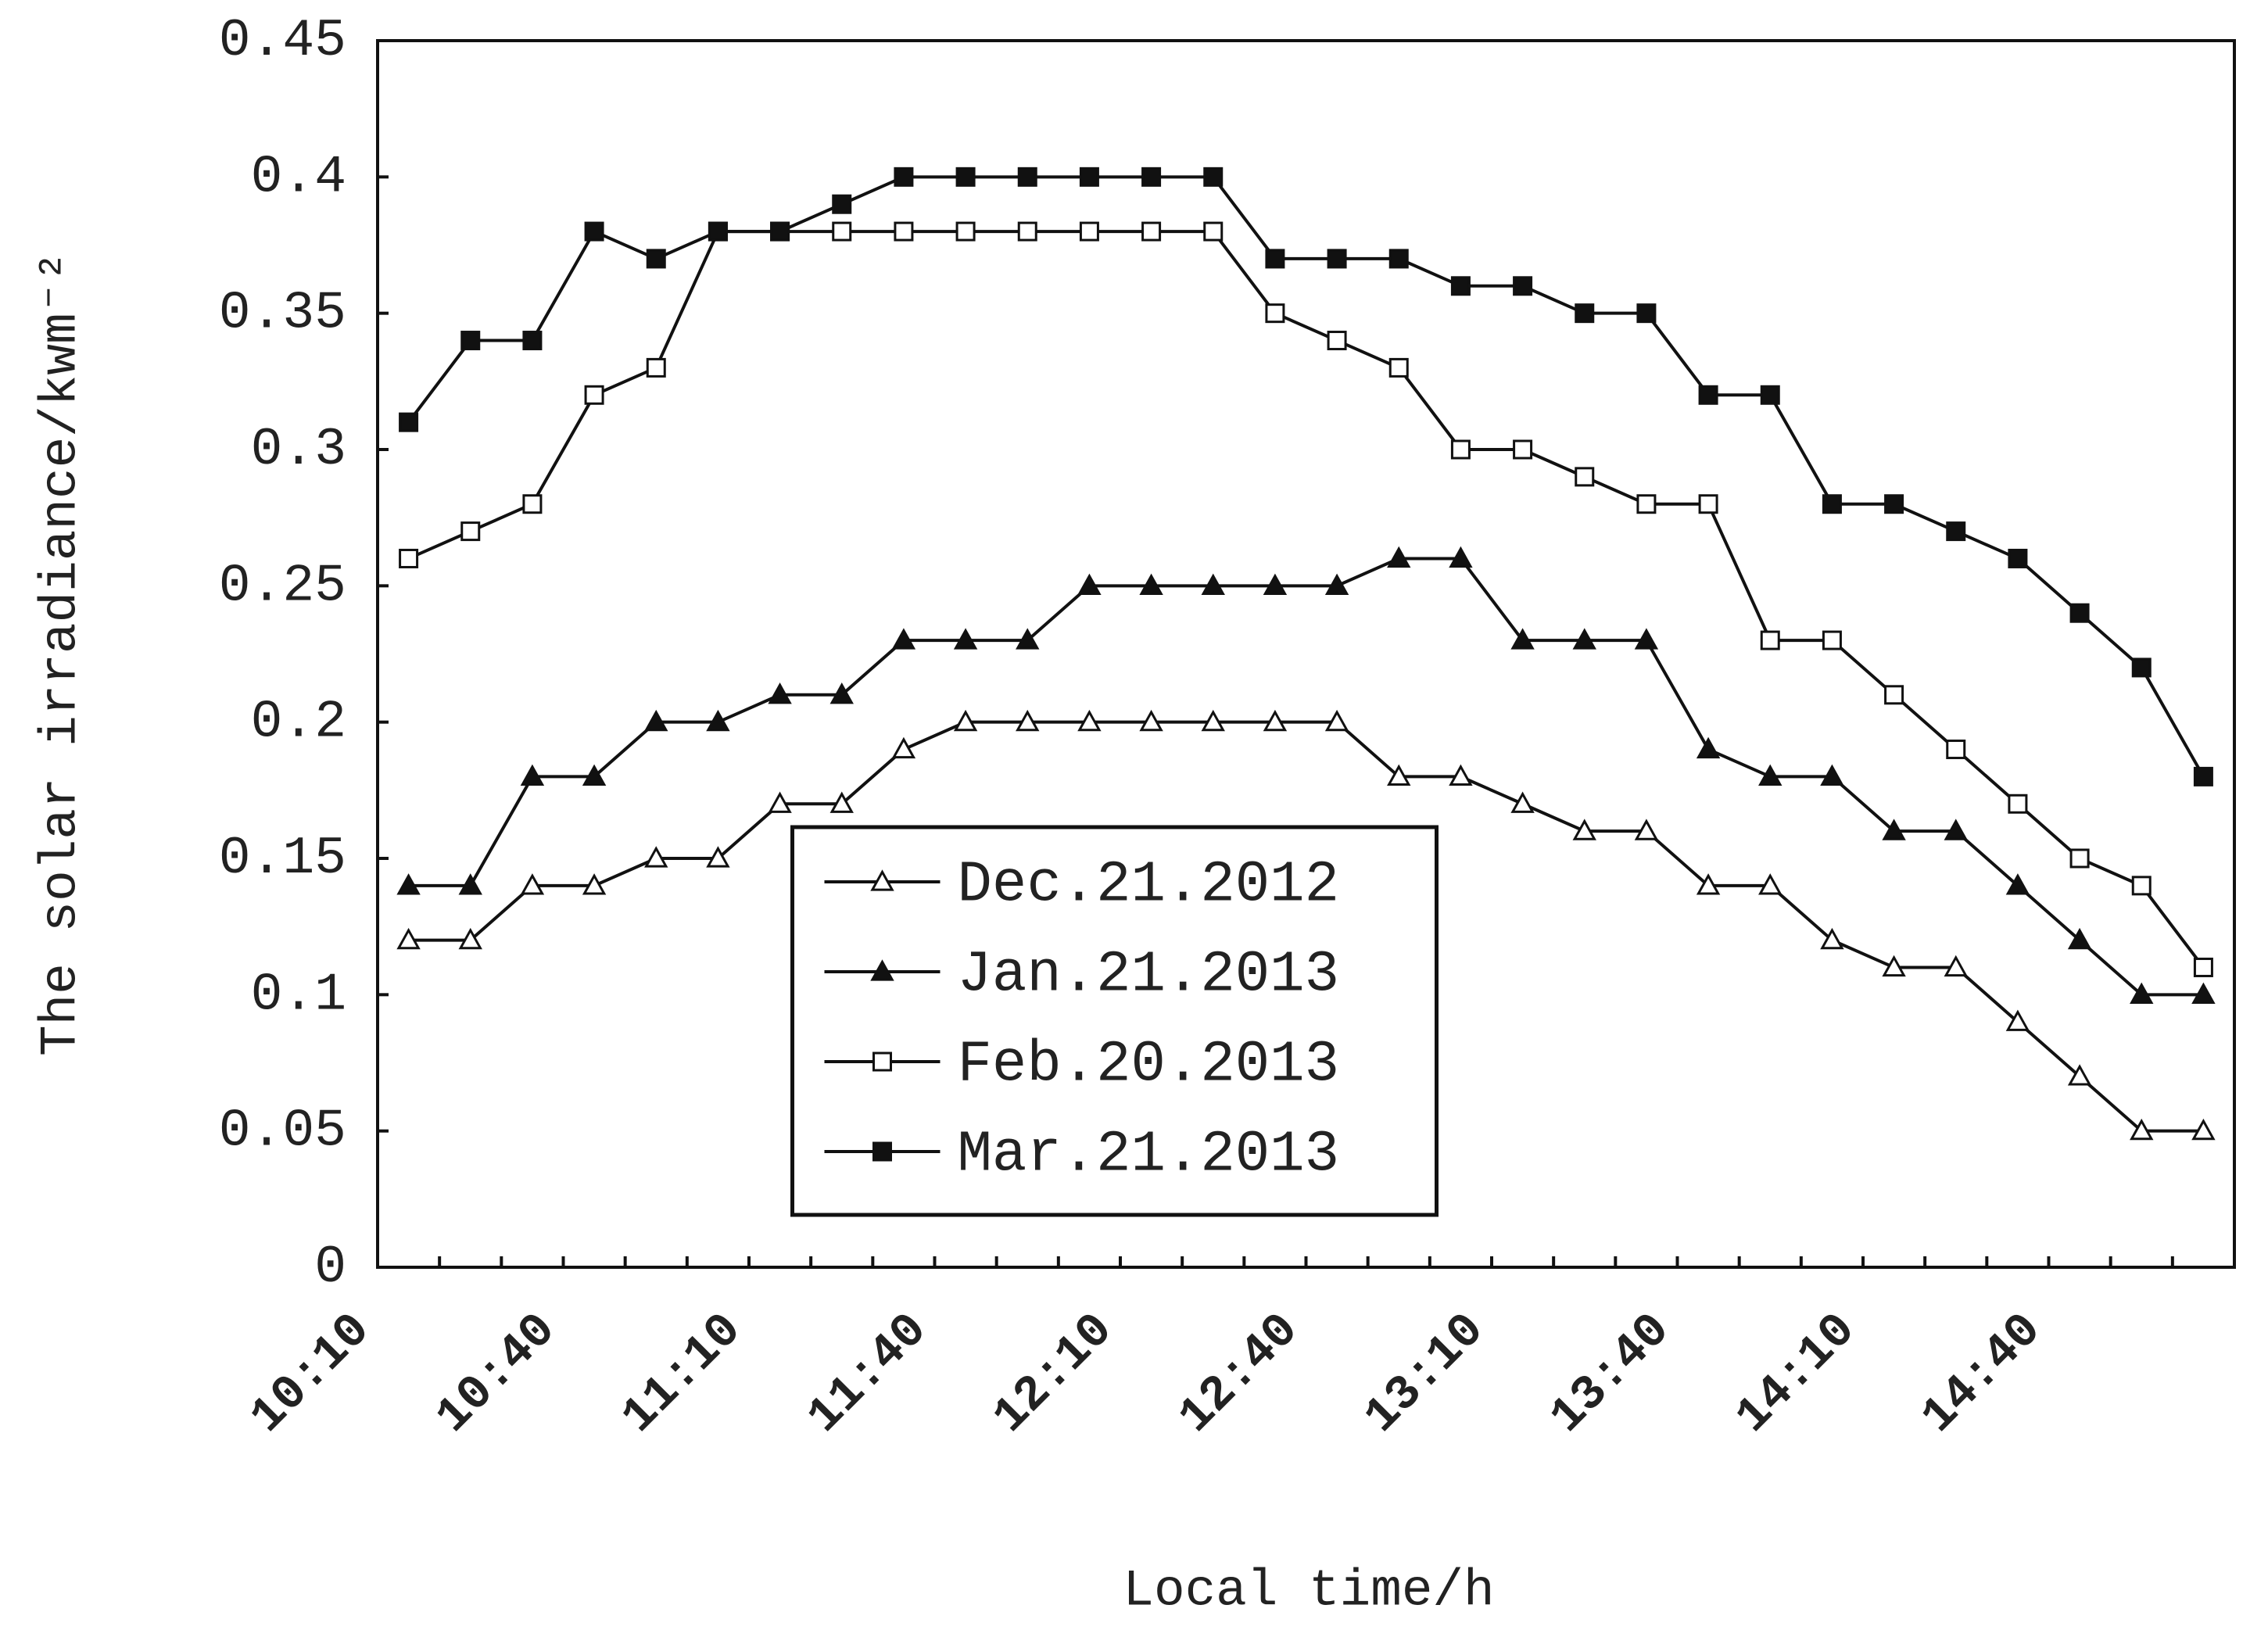 Image resolution: width=2268 pixels, height=1630 pixels. I want to click on y-tick-label: 0.45, so click(282, 41).